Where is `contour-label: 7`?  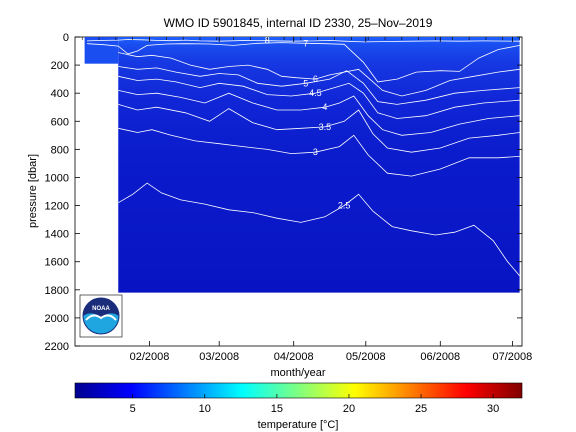 contour-label: 7 is located at coordinates (305, 43).